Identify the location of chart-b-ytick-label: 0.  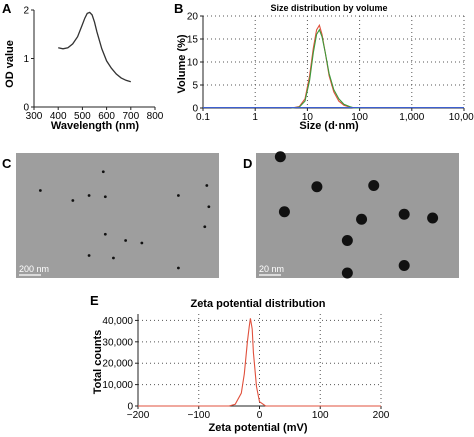
(195, 109).